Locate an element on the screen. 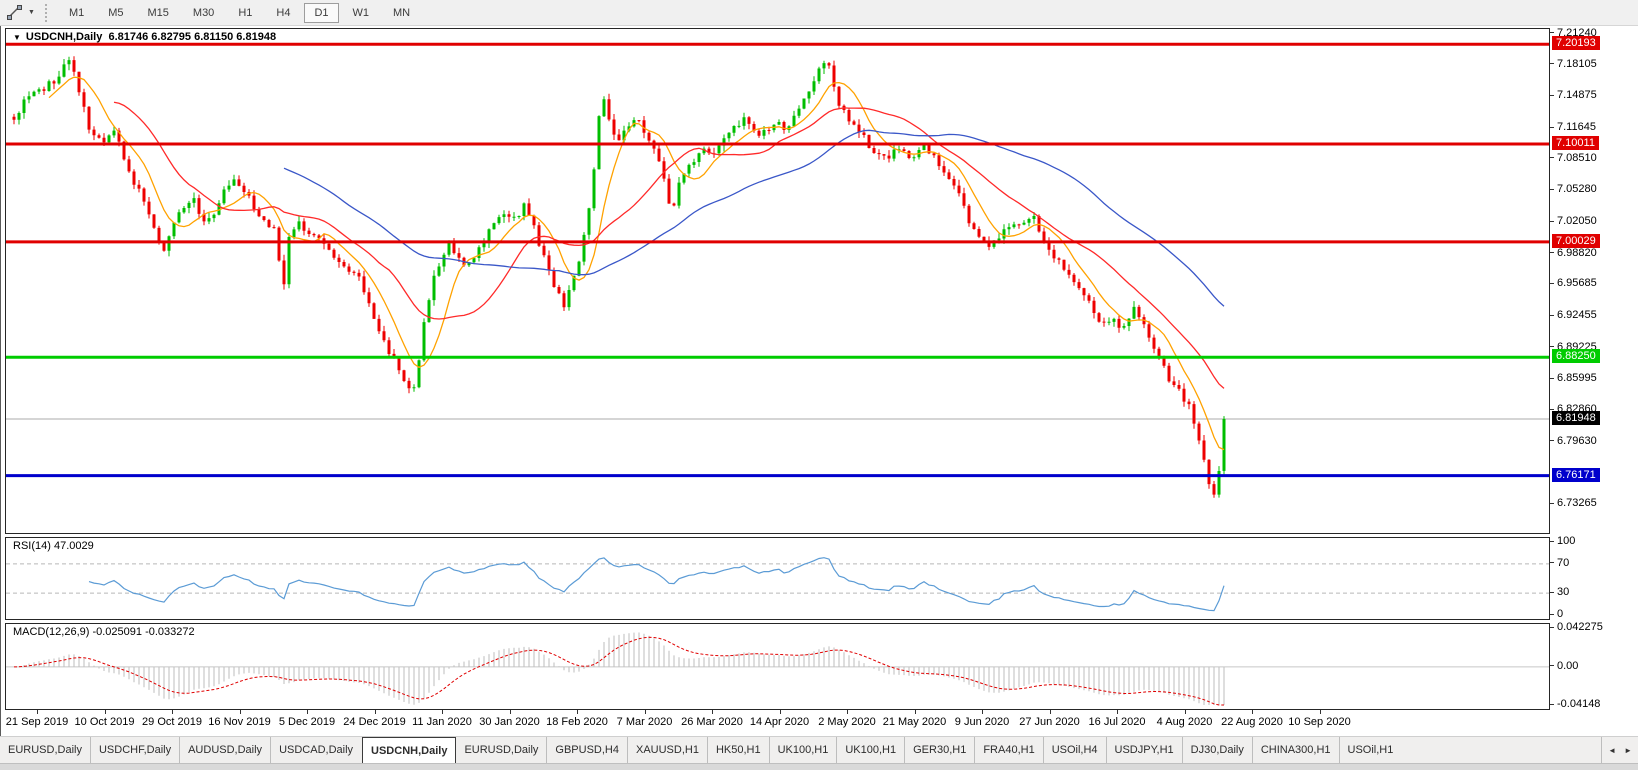 The height and width of the screenshot is (770, 1638). price-axis-tick: 6.95685 is located at coordinates (1573, 283).